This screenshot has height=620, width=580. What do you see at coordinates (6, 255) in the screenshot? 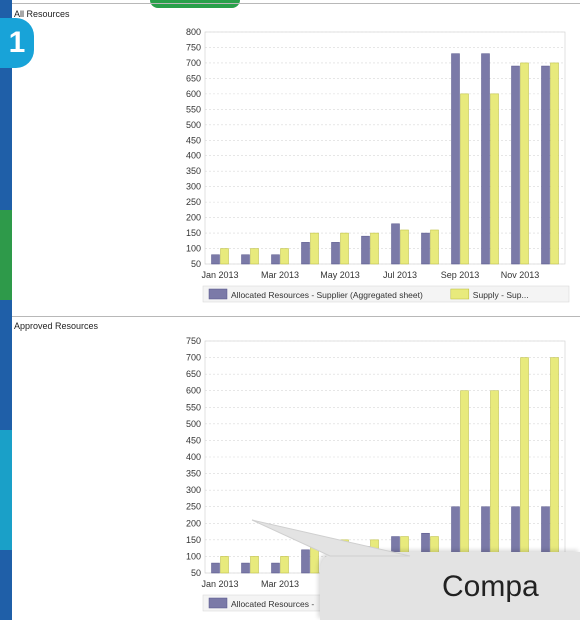
I see `left-decoration-green` at bounding box center [6, 255].